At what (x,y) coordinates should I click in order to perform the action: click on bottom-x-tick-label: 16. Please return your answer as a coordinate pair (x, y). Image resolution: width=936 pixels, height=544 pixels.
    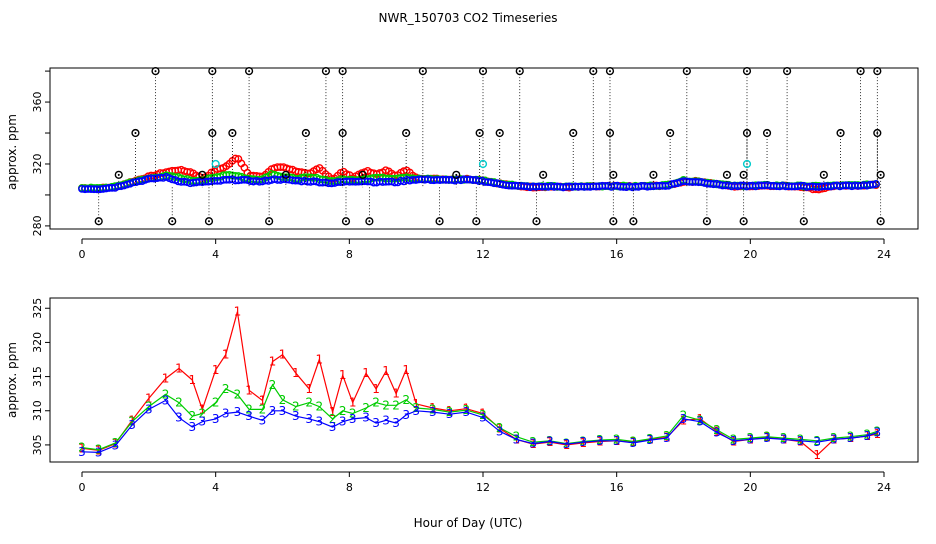
    Looking at the image, I should click on (617, 487).